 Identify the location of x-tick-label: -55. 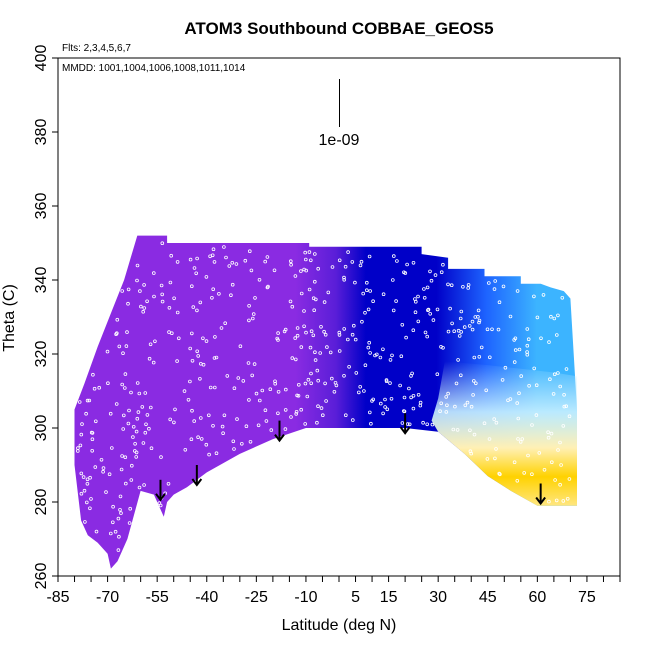
(157, 597).